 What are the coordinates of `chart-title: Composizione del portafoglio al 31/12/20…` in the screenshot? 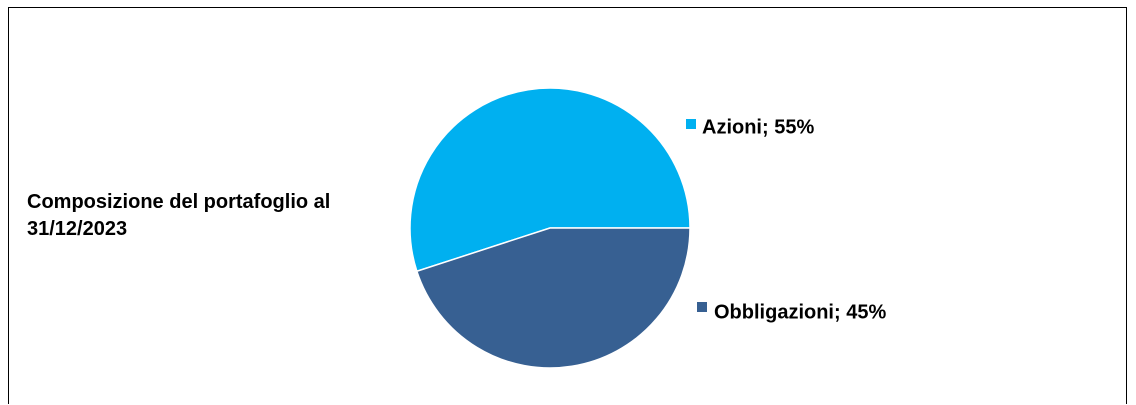 It's located at (179, 215).